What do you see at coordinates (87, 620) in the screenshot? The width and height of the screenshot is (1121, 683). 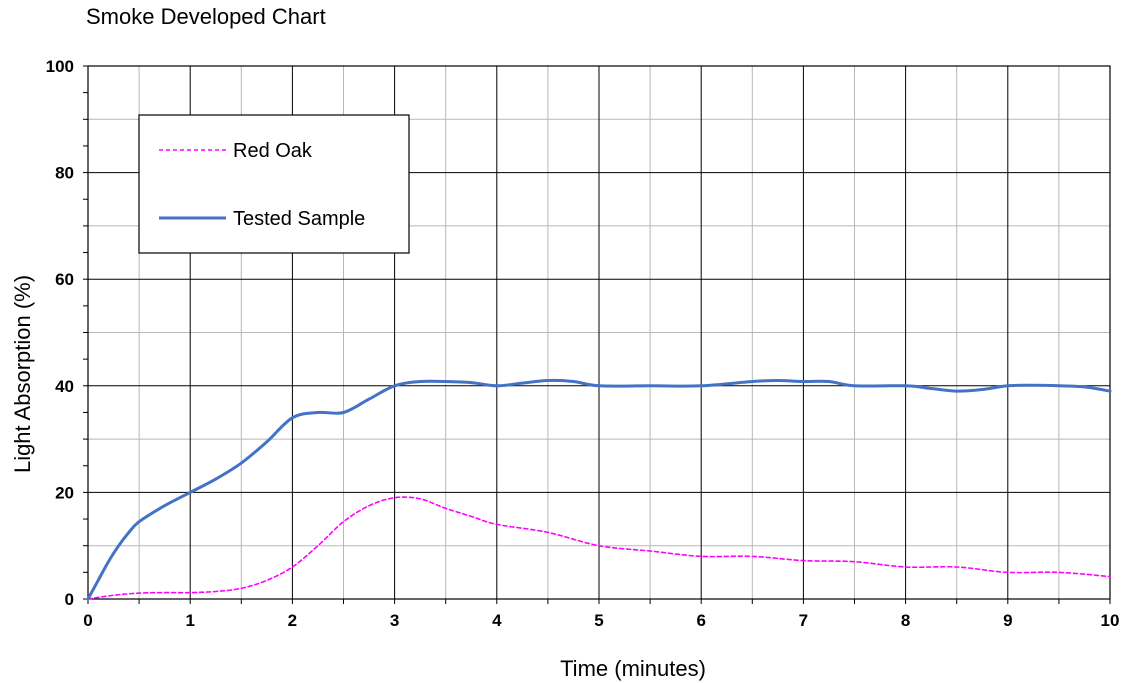 I see `x-tick-label: 0` at bounding box center [87, 620].